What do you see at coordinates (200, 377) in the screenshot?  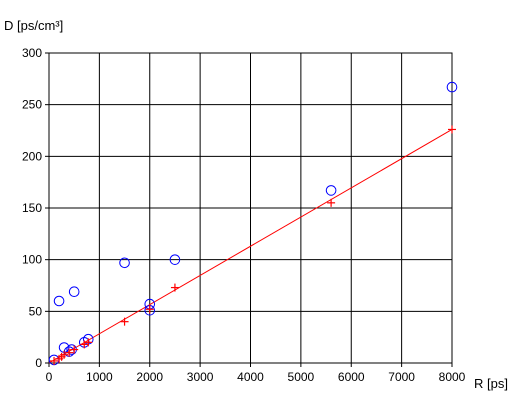 I see `x-tick-label: 3000` at bounding box center [200, 377].